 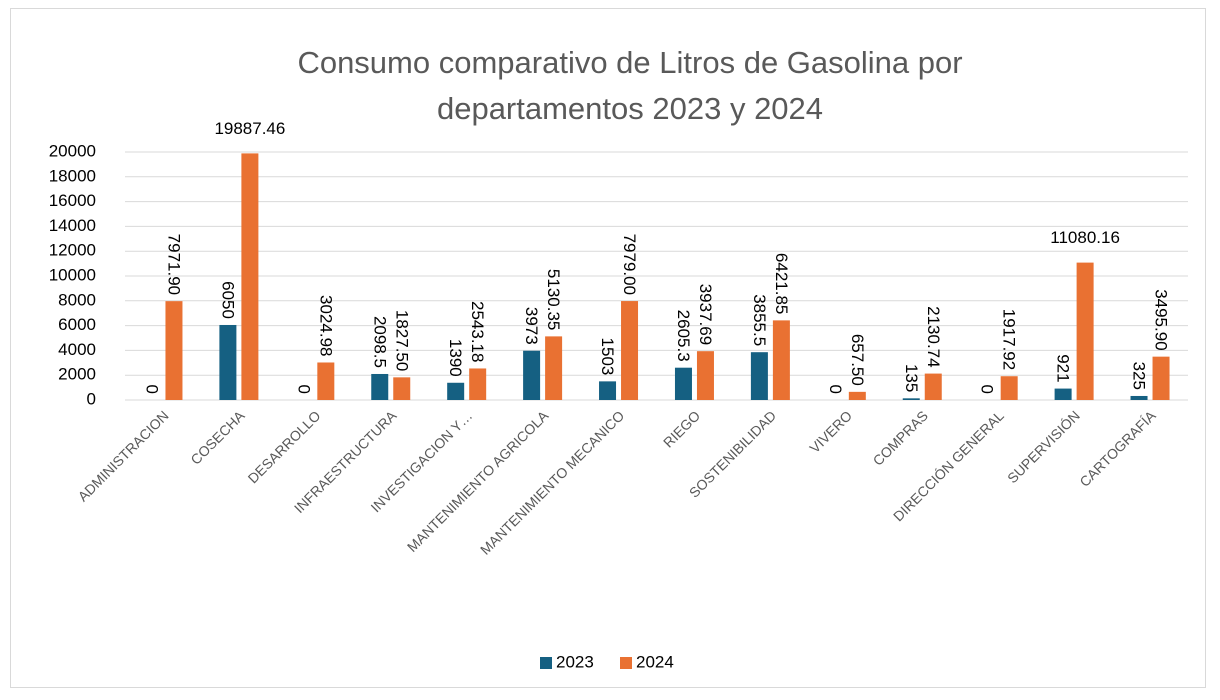 What do you see at coordinates (759, 320) in the screenshot?
I see `data-label: 3855.5` at bounding box center [759, 320].